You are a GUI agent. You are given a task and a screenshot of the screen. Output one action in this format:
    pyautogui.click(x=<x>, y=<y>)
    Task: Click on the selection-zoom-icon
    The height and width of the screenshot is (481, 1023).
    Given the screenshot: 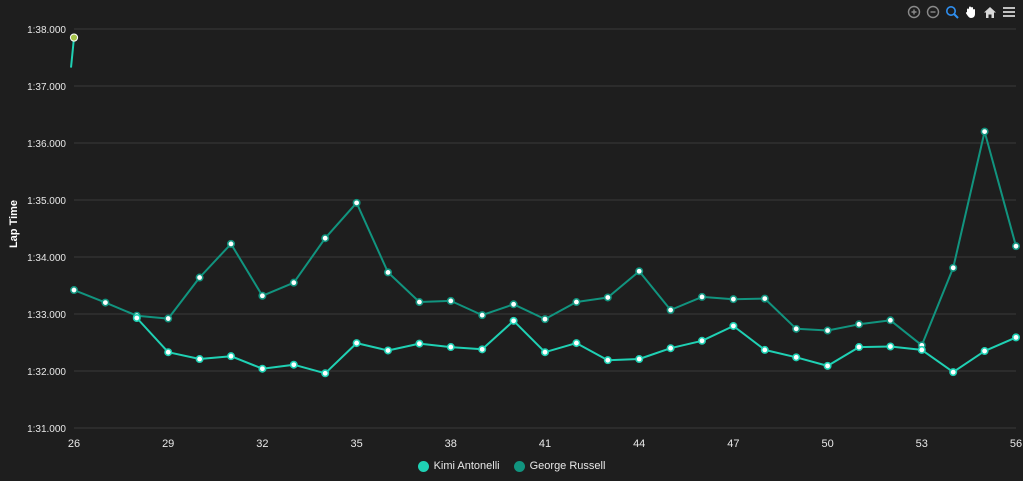 What is the action you would take?
    pyautogui.click(x=952, y=12)
    